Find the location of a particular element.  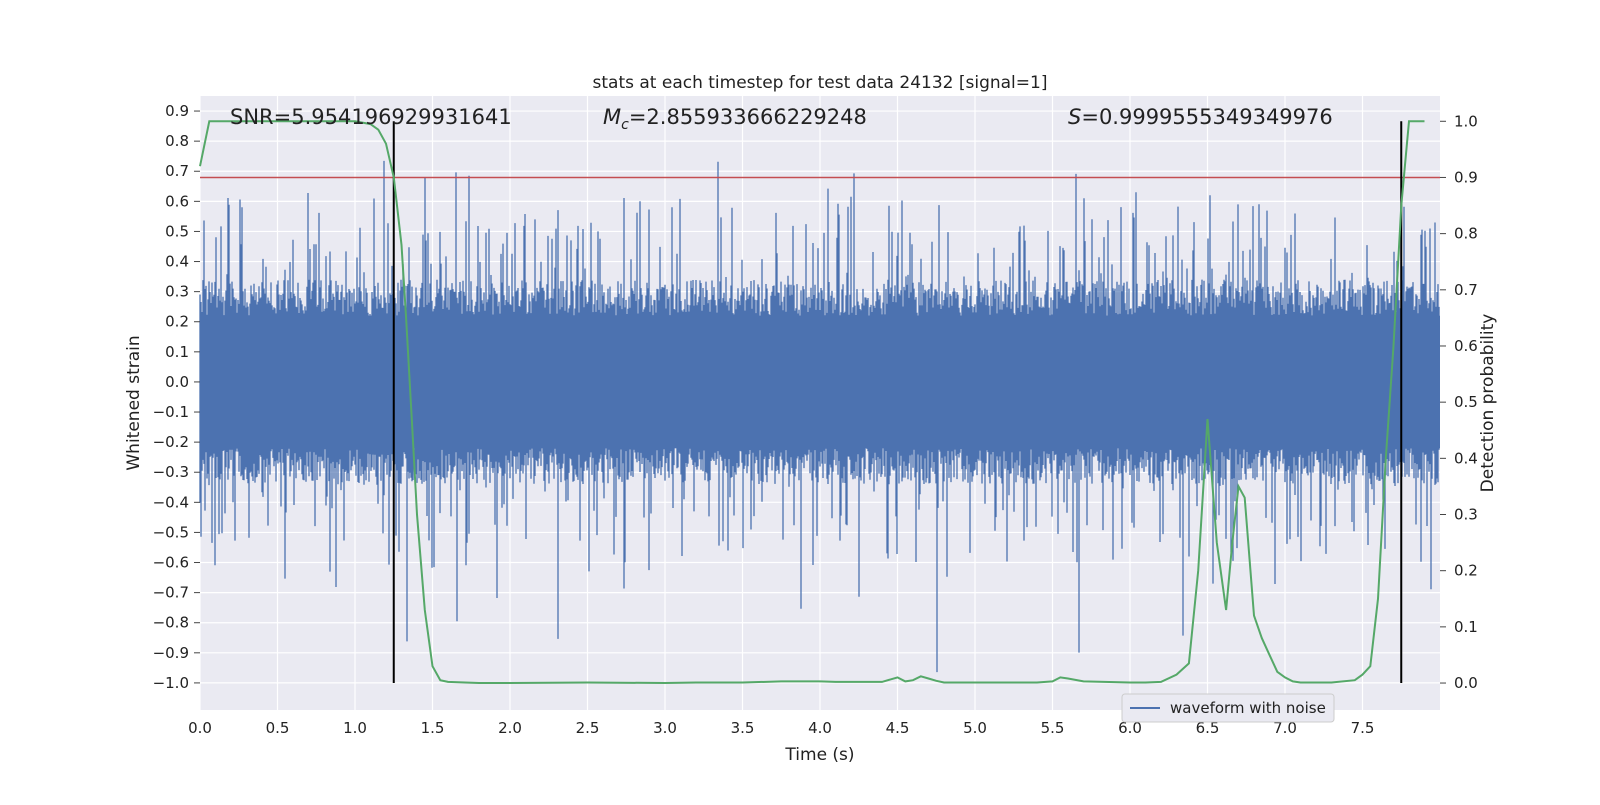

x-tick-label: 3.0 is located at coordinates (665, 728).